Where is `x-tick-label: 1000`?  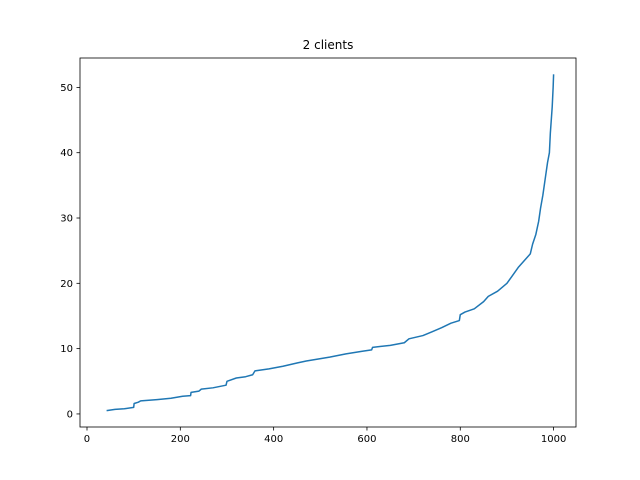
x-tick-label: 1000 is located at coordinates (553, 439).